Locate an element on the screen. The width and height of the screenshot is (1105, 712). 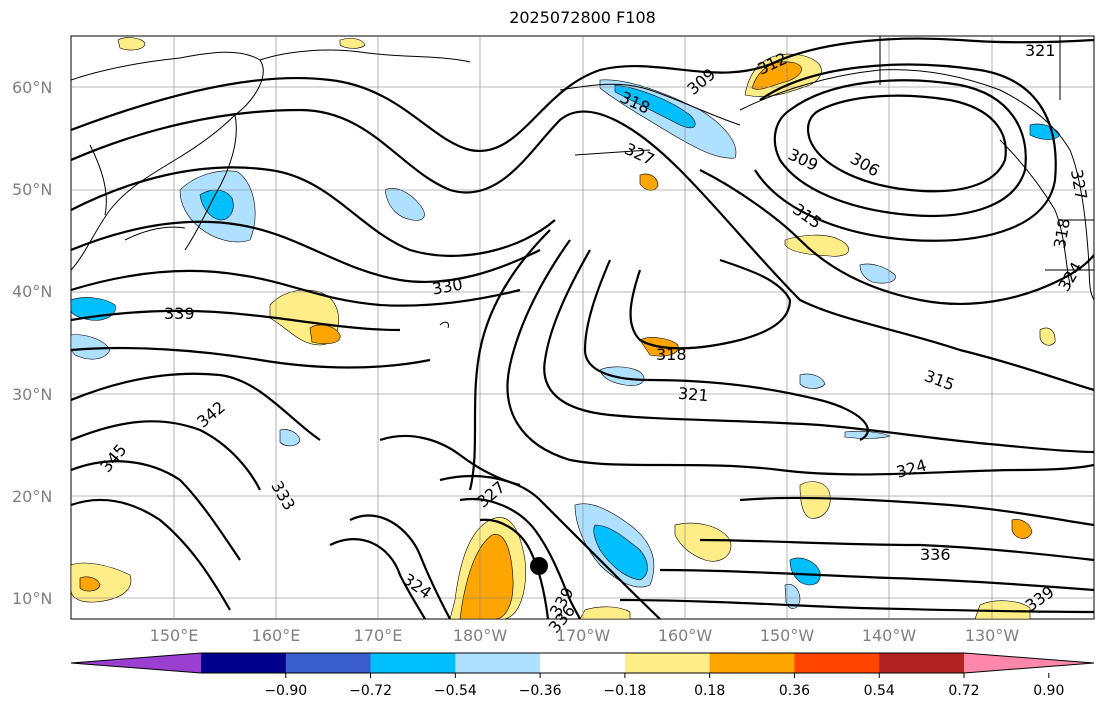
colorbar-tick-label: 0.36 is located at coordinates (794, 691).